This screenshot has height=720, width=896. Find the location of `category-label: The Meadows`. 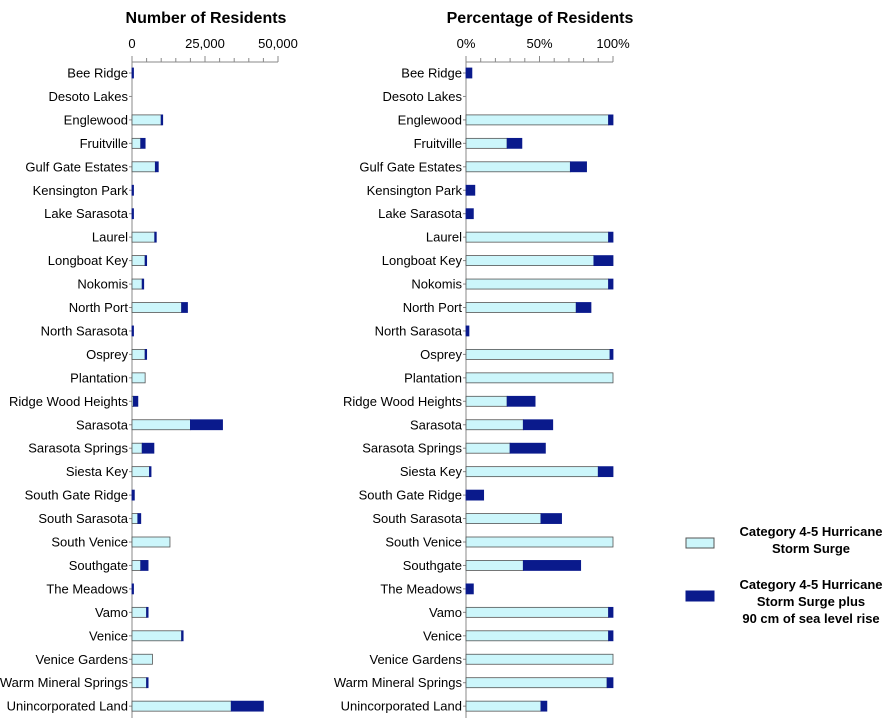

category-label: The Meadows is located at coordinates (421, 588).